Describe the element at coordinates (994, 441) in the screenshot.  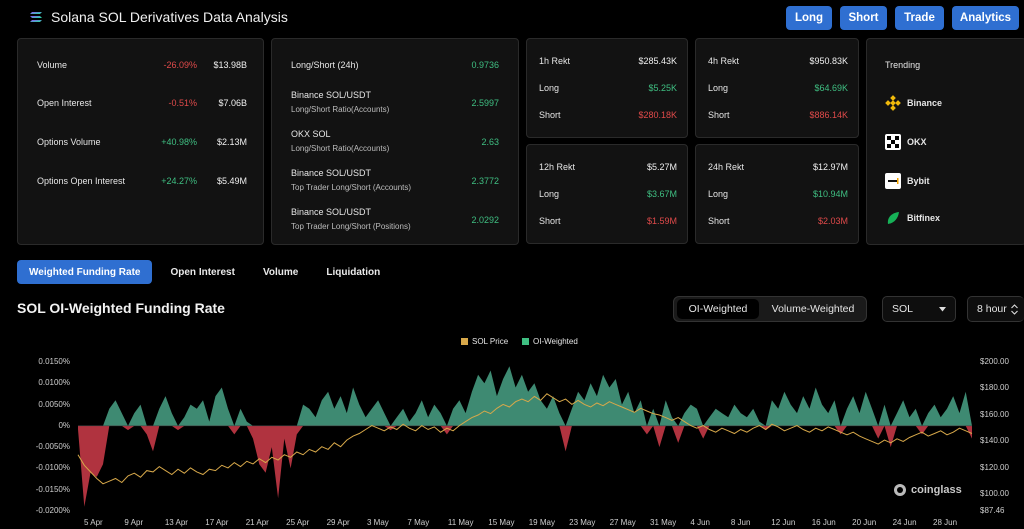
I see `right-axis-tick: $140.00` at that location.